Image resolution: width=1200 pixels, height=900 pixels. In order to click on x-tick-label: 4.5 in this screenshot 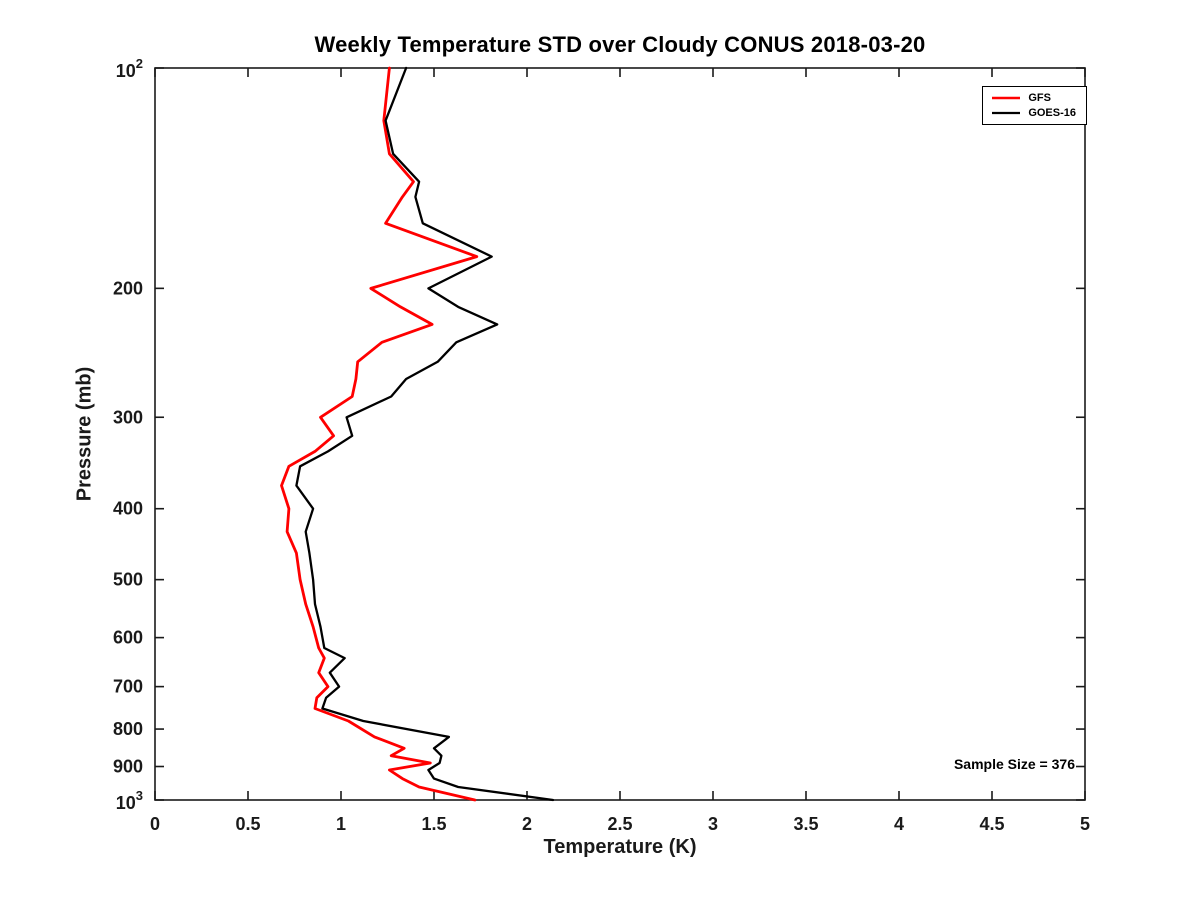, I will do `click(991, 824)`.